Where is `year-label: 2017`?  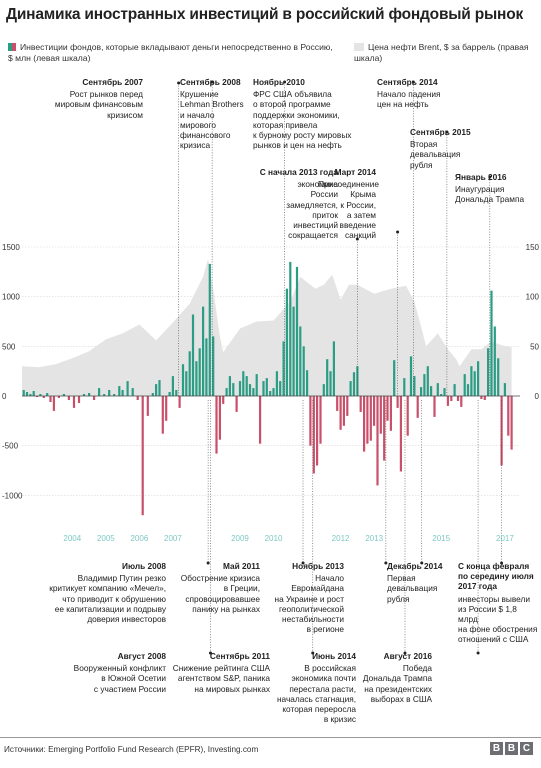 year-label: 2017 is located at coordinates (505, 538).